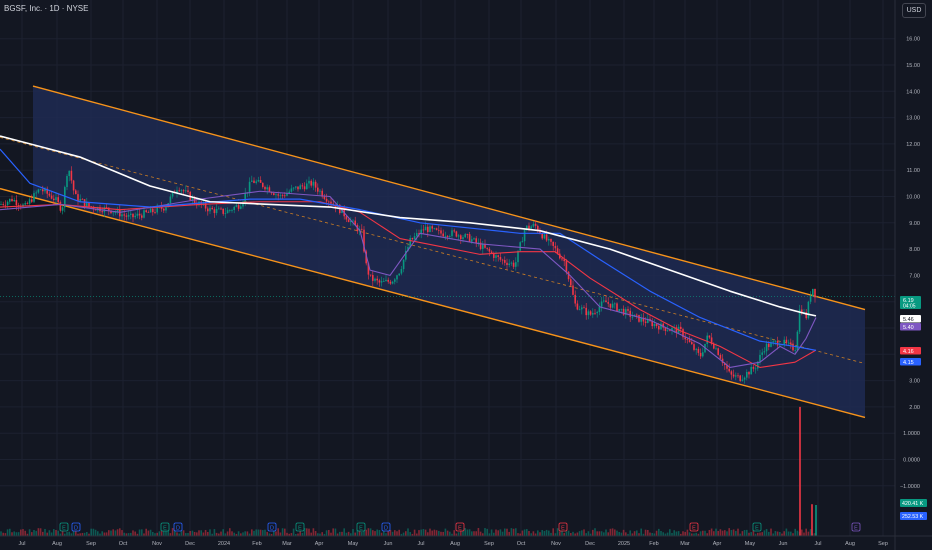 The image size is (932, 550). Describe the element at coordinates (914, 10) in the screenshot. I see `currency-button: USD` at that location.